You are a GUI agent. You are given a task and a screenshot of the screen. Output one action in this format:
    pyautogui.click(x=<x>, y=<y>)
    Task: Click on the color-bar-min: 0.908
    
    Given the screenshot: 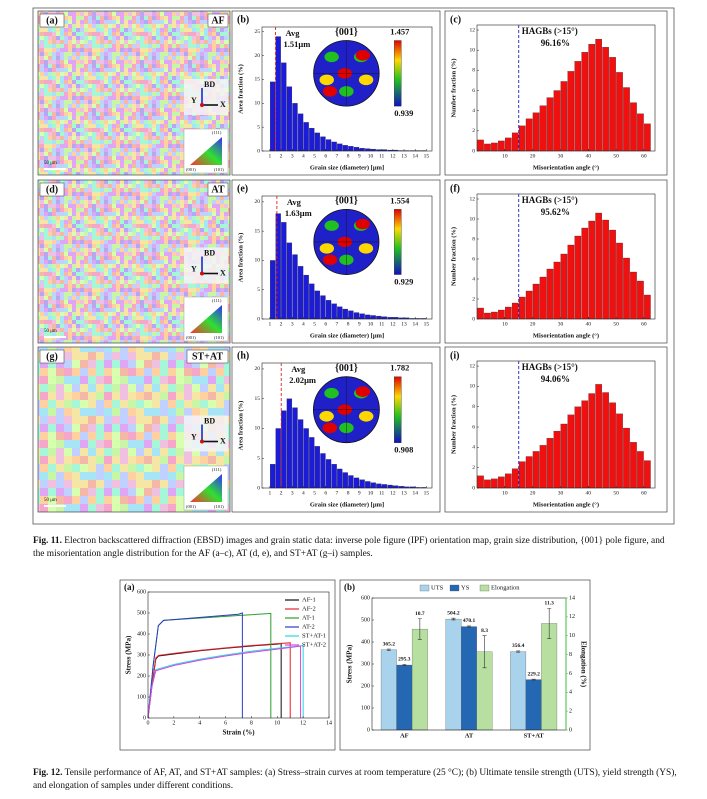 What is the action you would take?
    pyautogui.click(x=403, y=450)
    